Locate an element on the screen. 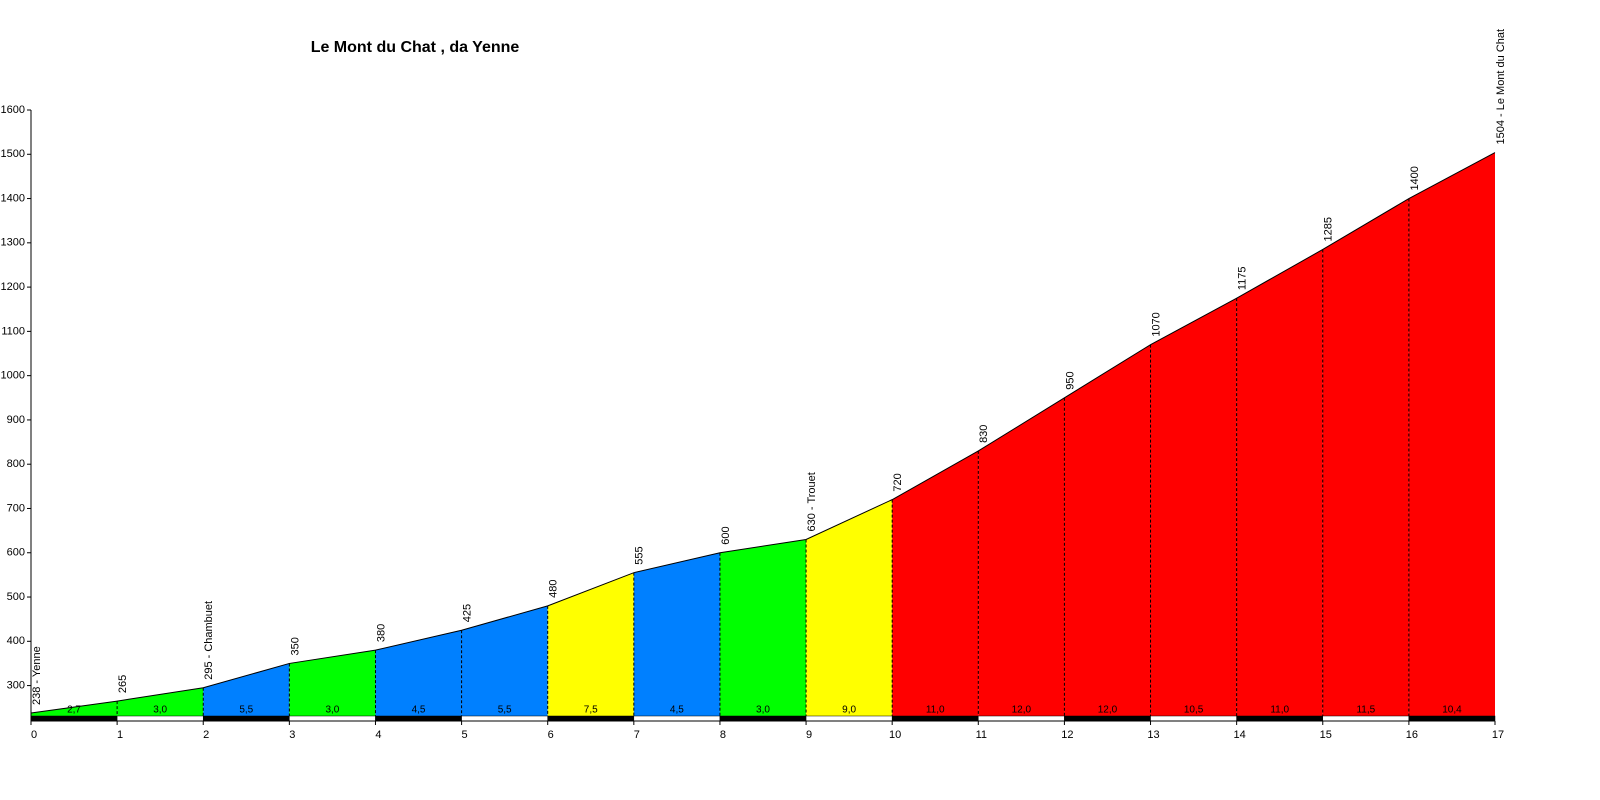 This screenshot has height=800, width=1600. y-tick-label: 500 is located at coordinates (16, 597).